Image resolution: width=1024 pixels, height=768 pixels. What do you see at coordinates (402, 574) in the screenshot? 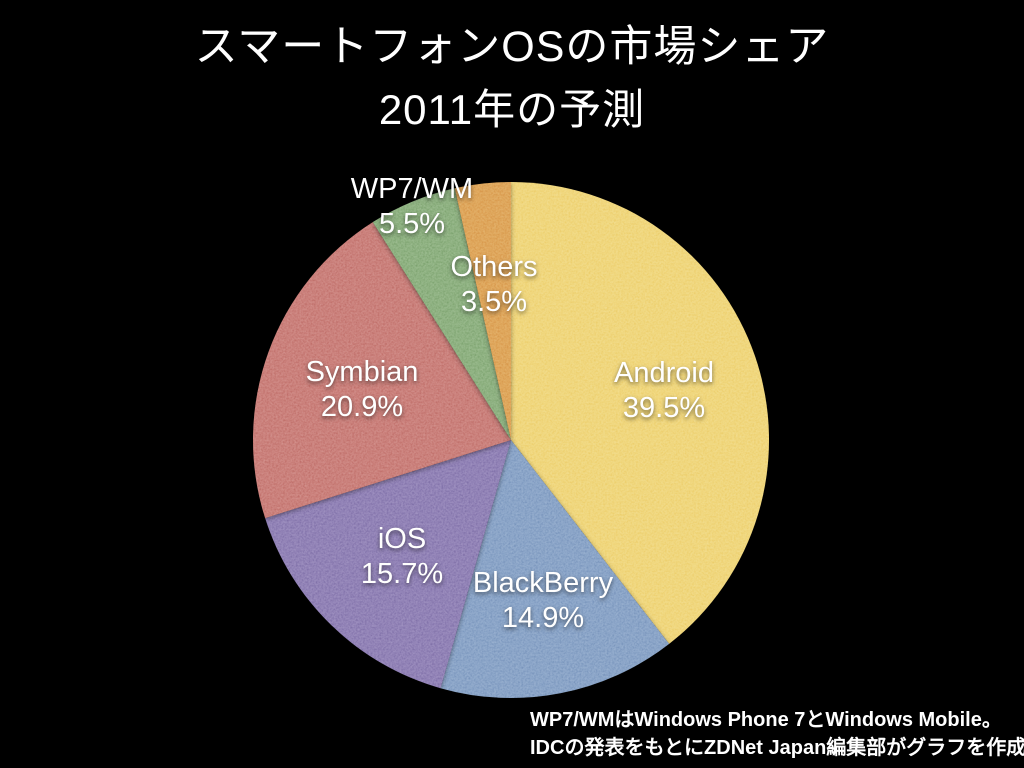
I see `slice-label-ios-value: 15.7%` at bounding box center [402, 574].